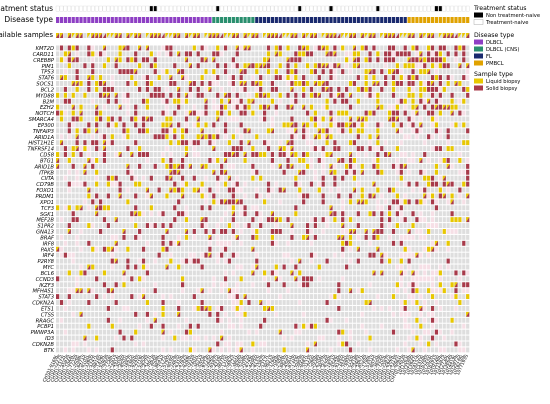  I want to click on available-sample-cell, so click(241, 35).